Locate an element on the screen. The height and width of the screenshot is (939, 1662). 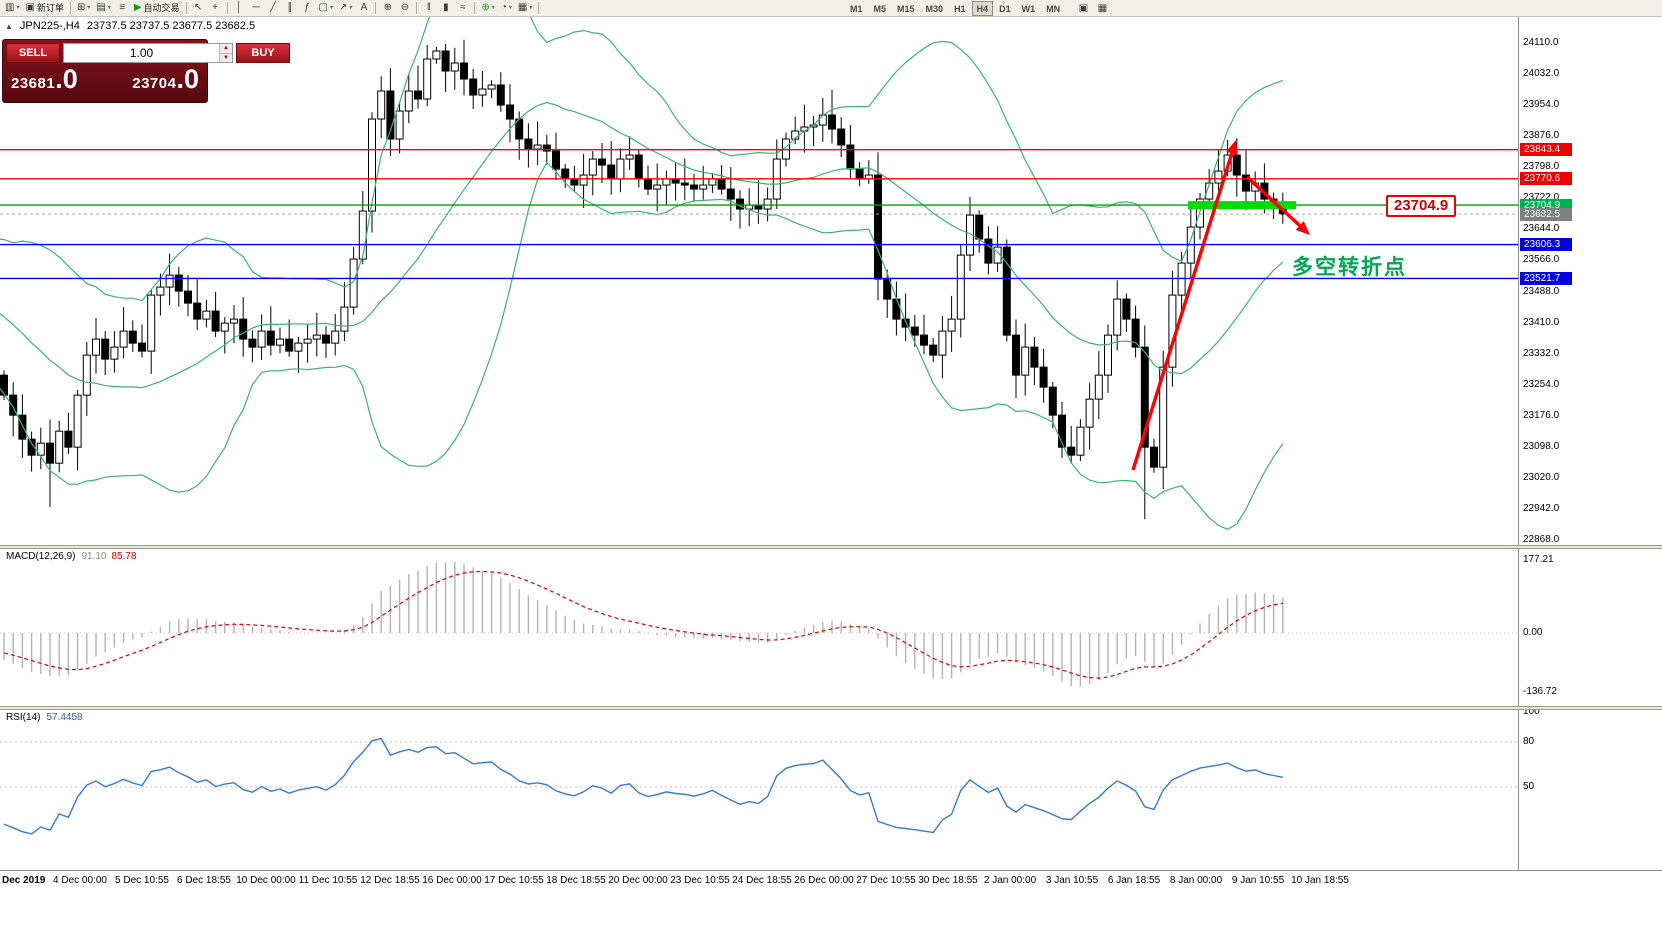
shapes-icon: ▢ is located at coordinates (323, 7).